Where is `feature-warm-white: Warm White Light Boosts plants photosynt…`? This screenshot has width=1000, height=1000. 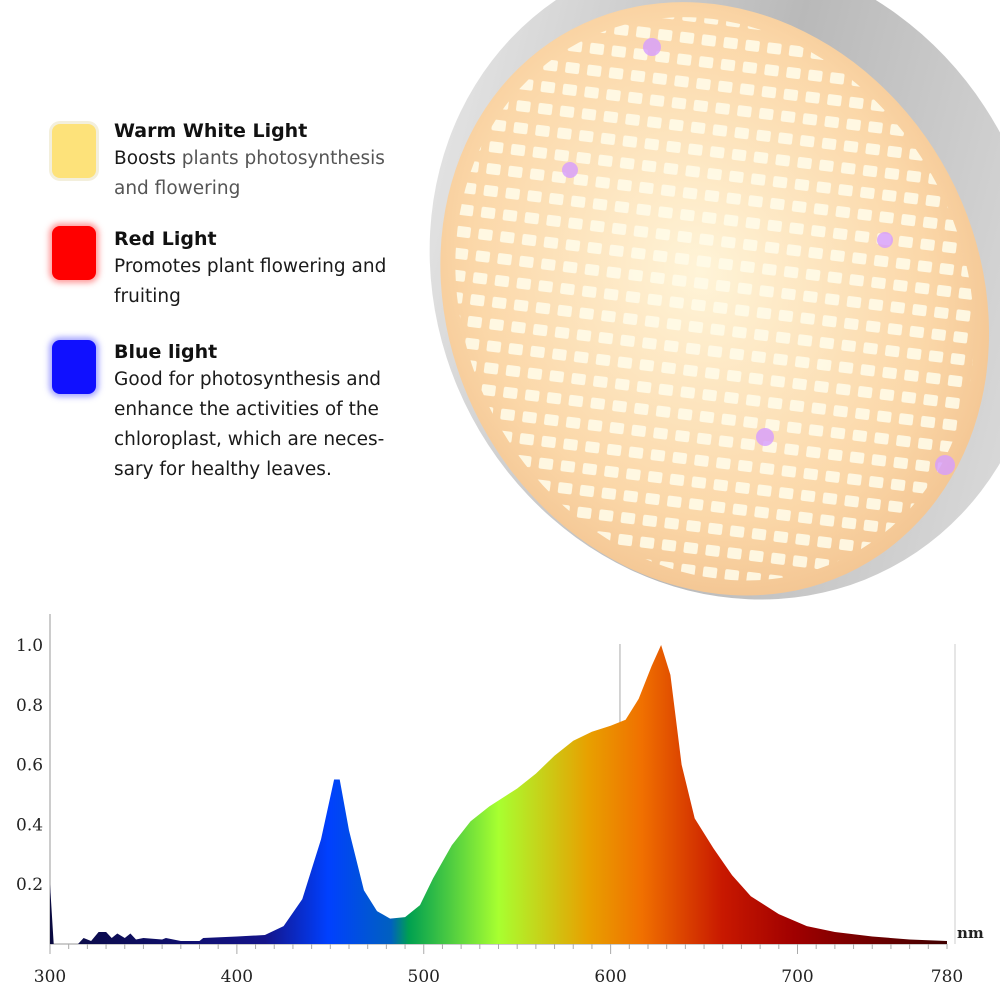
feature-warm-white: Warm White Light Boosts plants photosynt… is located at coordinates (264, 161).